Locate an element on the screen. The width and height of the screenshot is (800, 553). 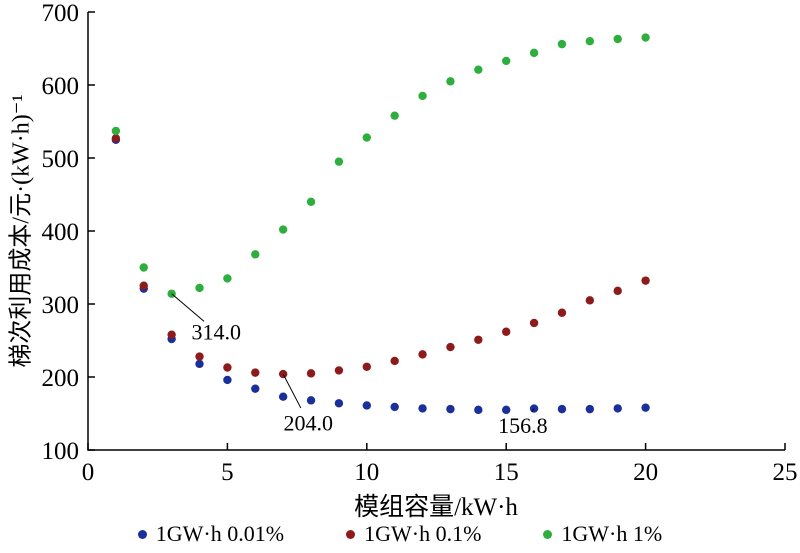
y-axis-label: 梯次利用成本/元·(kW·h)⁻¹ is located at coordinates (21, 231).